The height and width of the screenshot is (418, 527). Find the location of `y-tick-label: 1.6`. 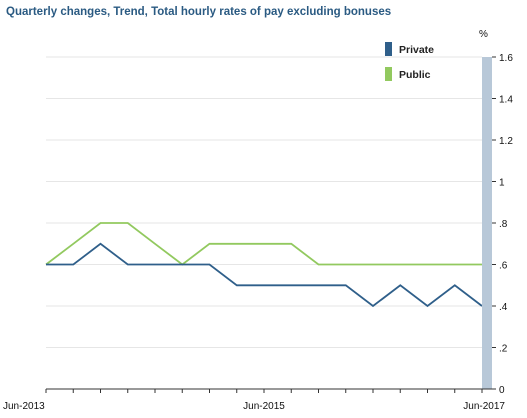

y-tick-label: 1.6 is located at coordinates (506, 58).